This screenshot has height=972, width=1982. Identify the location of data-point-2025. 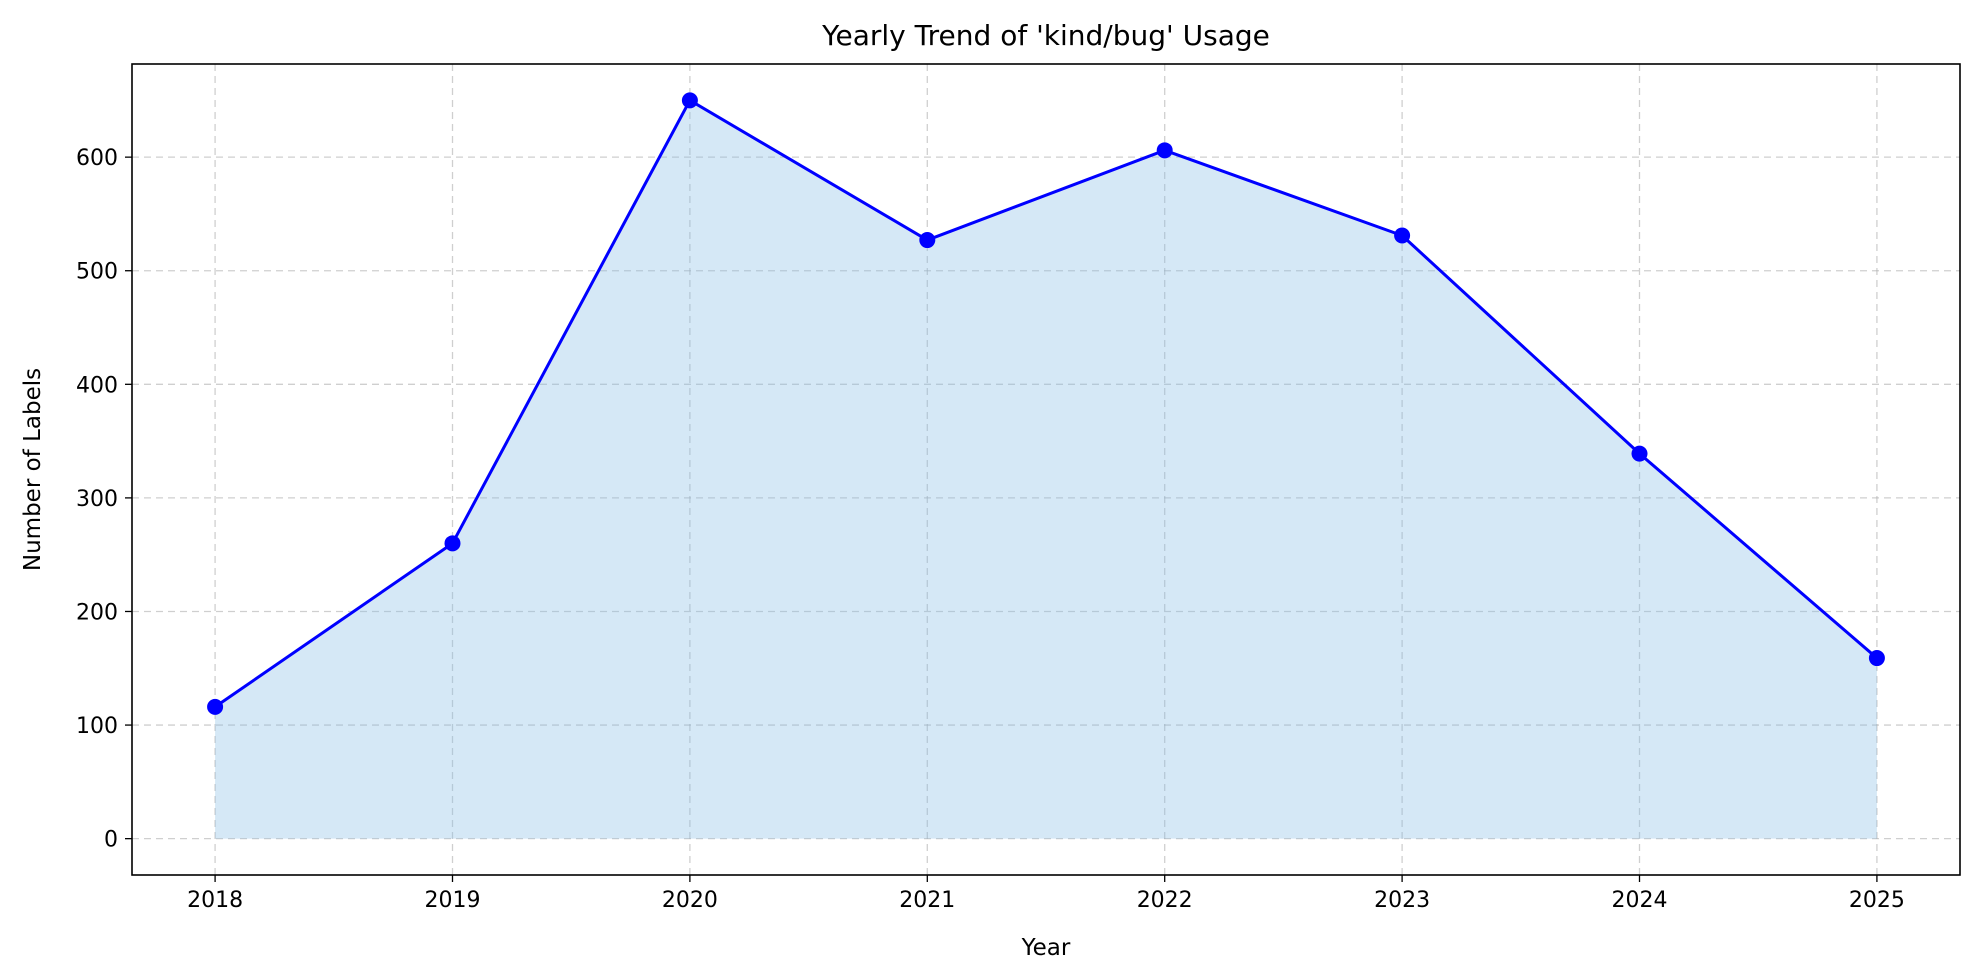
(1876, 658).